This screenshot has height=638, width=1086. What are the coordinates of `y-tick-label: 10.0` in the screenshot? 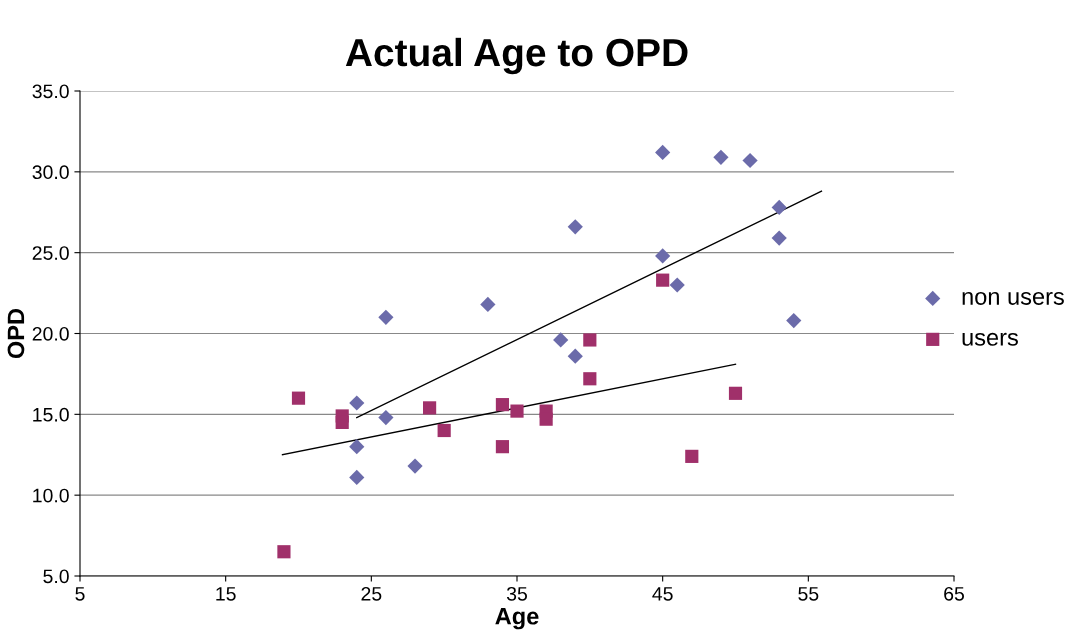 It's located at (51, 495).